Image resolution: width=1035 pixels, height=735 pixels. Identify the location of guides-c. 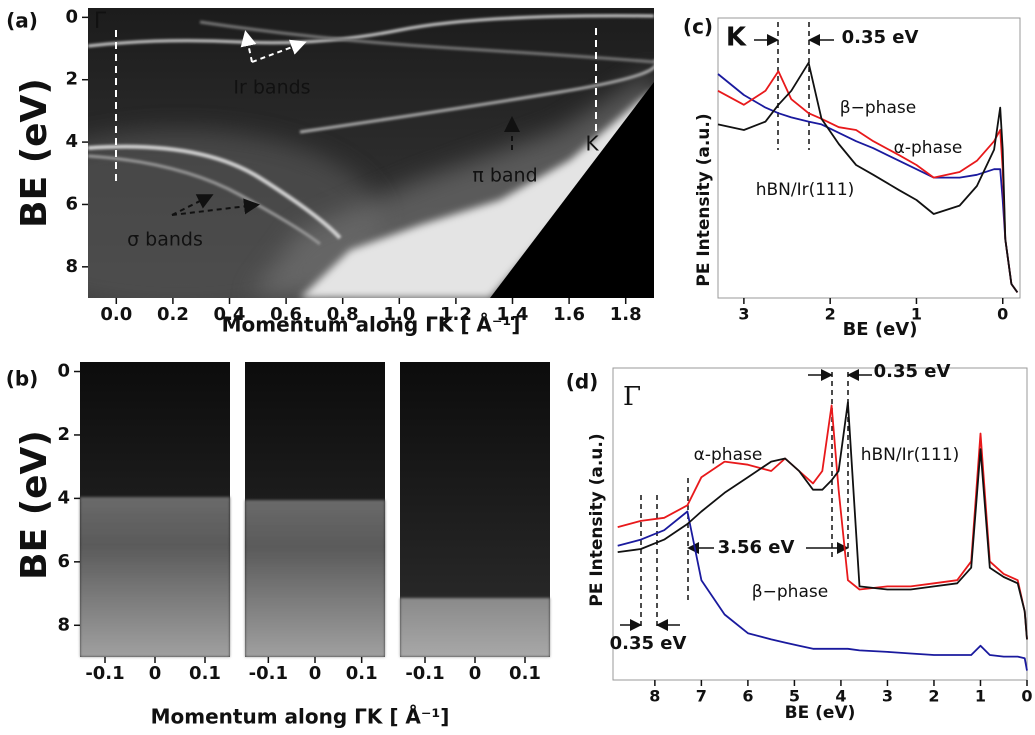
(869, 158).